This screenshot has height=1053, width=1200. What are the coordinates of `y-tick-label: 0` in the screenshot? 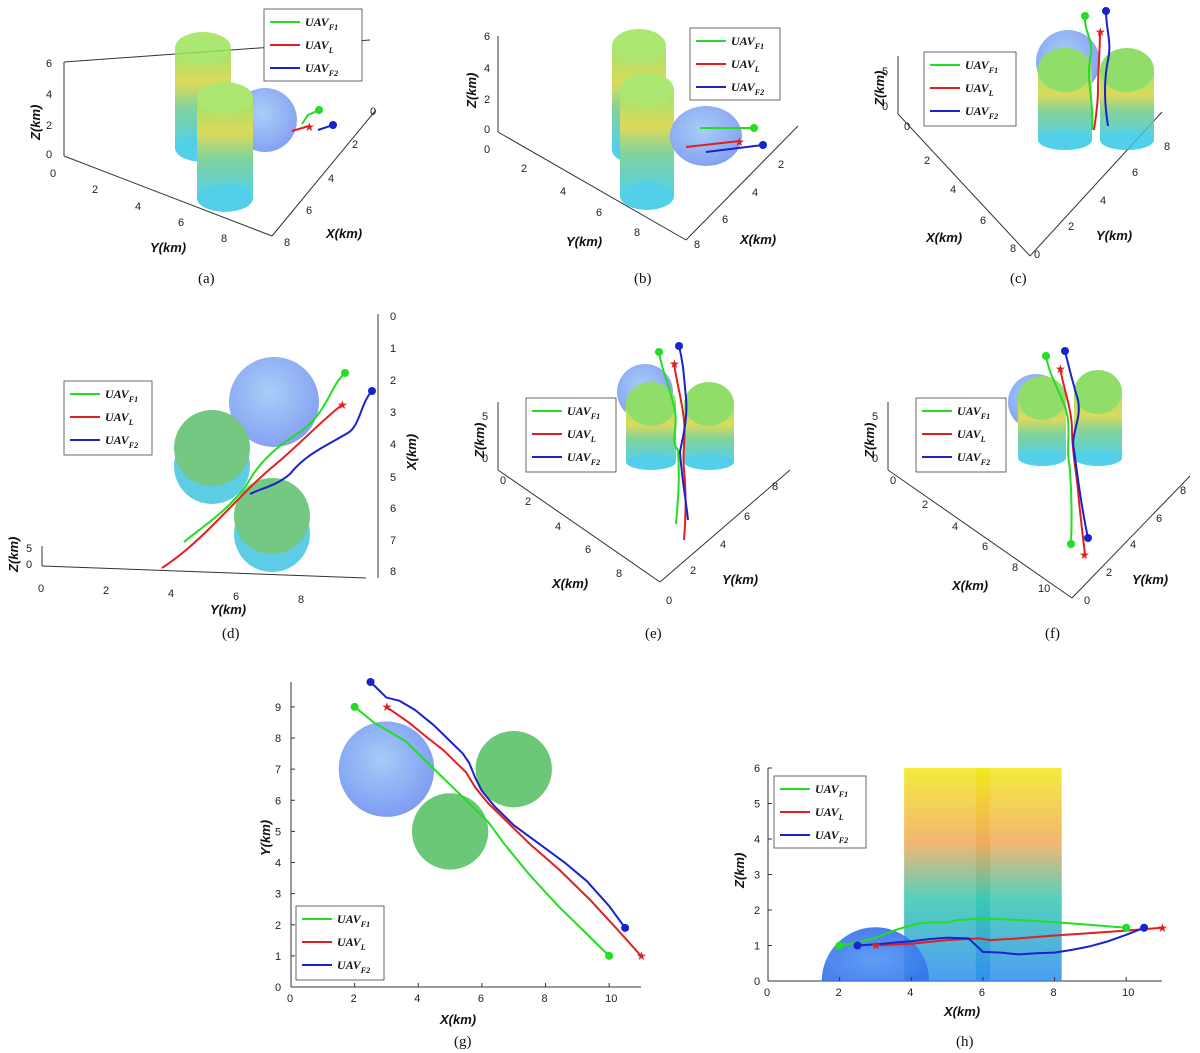 It's located at (278, 988).